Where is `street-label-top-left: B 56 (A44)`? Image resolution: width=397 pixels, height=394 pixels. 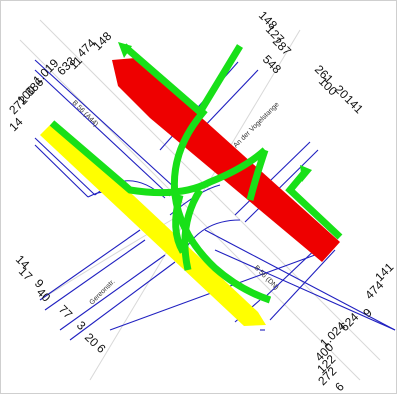
street-label-top-left: B 56 (A44) is located at coordinates (85, 113).